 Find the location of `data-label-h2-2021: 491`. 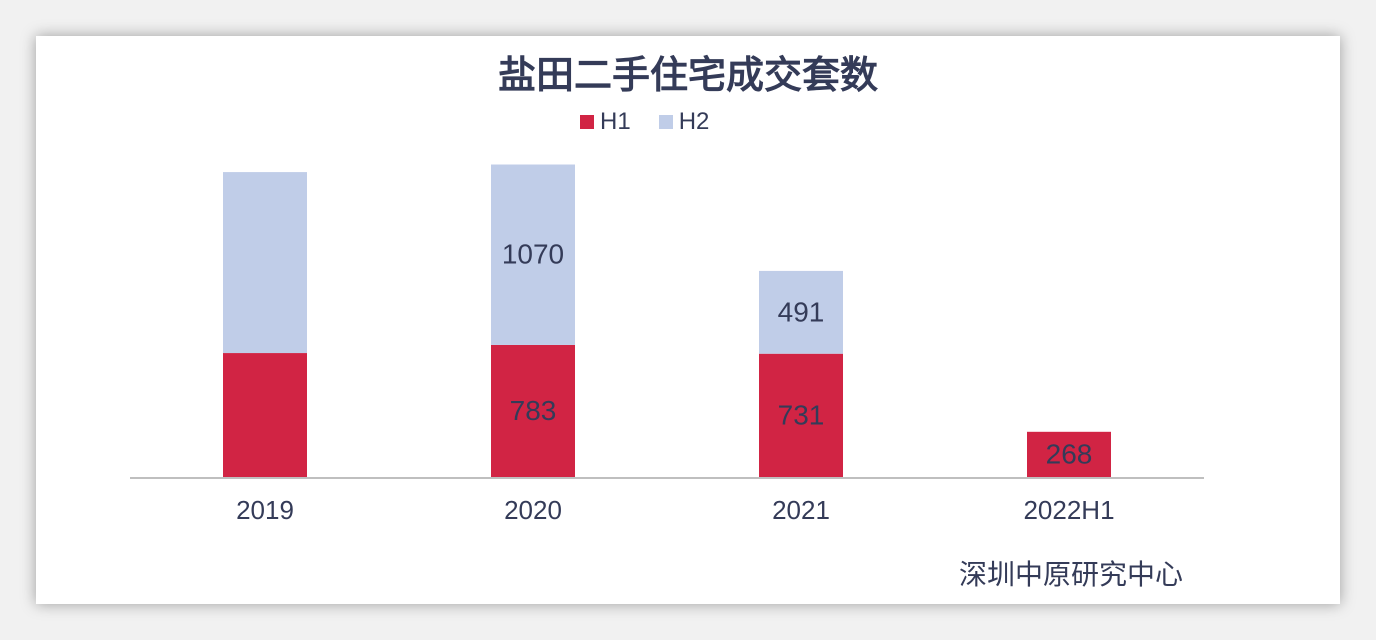

data-label-h2-2021: 491 is located at coordinates (801, 311).